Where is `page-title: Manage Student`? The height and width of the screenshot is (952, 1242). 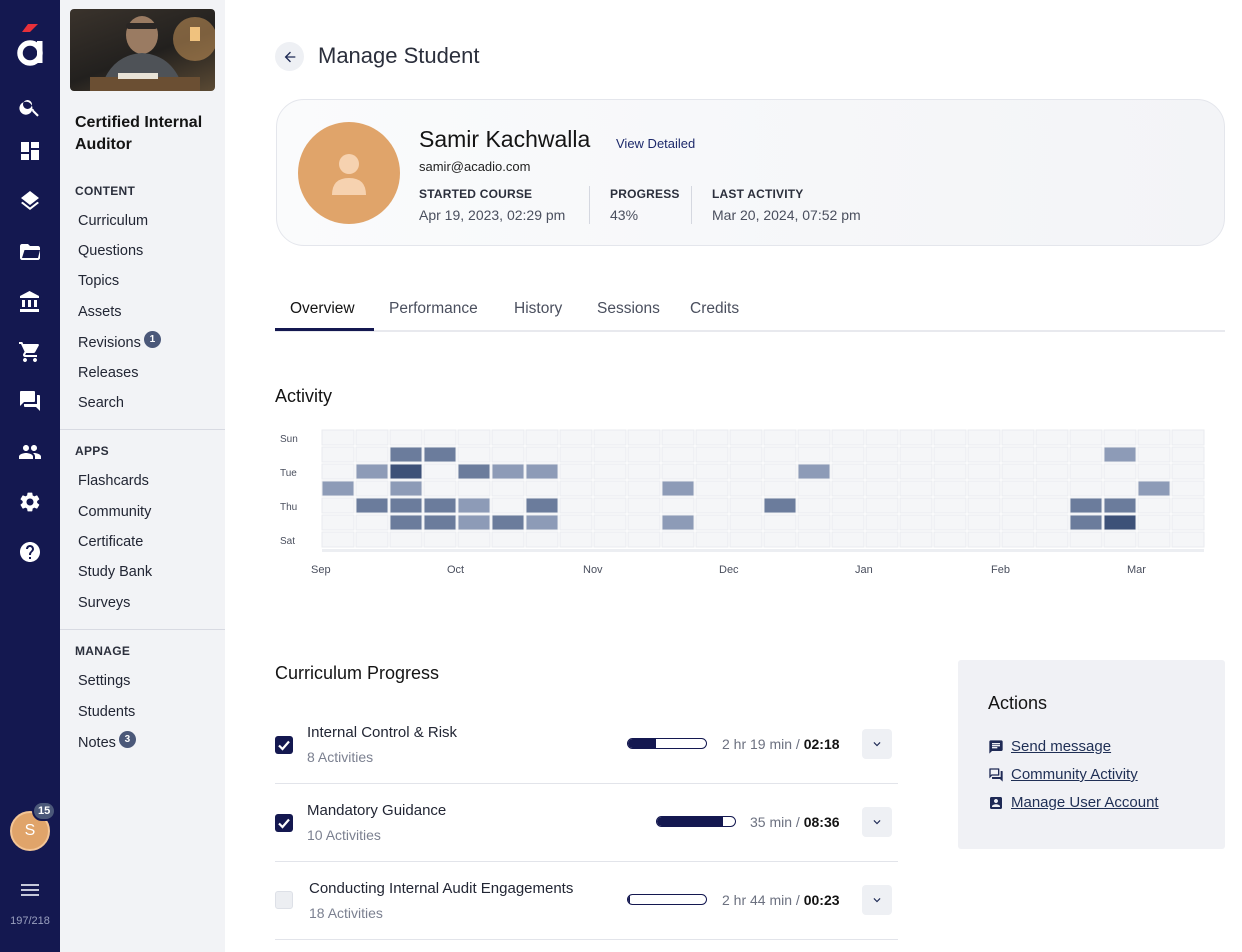
page-title: Manage Student is located at coordinates (399, 55).